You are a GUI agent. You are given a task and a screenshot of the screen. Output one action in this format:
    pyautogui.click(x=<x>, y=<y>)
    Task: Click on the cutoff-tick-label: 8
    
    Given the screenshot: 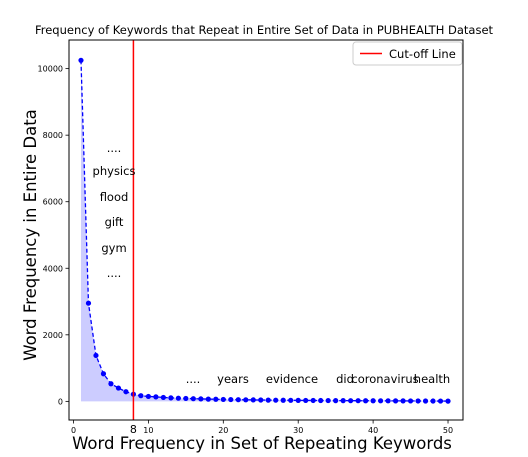 What is the action you would take?
    pyautogui.click(x=133, y=429)
    